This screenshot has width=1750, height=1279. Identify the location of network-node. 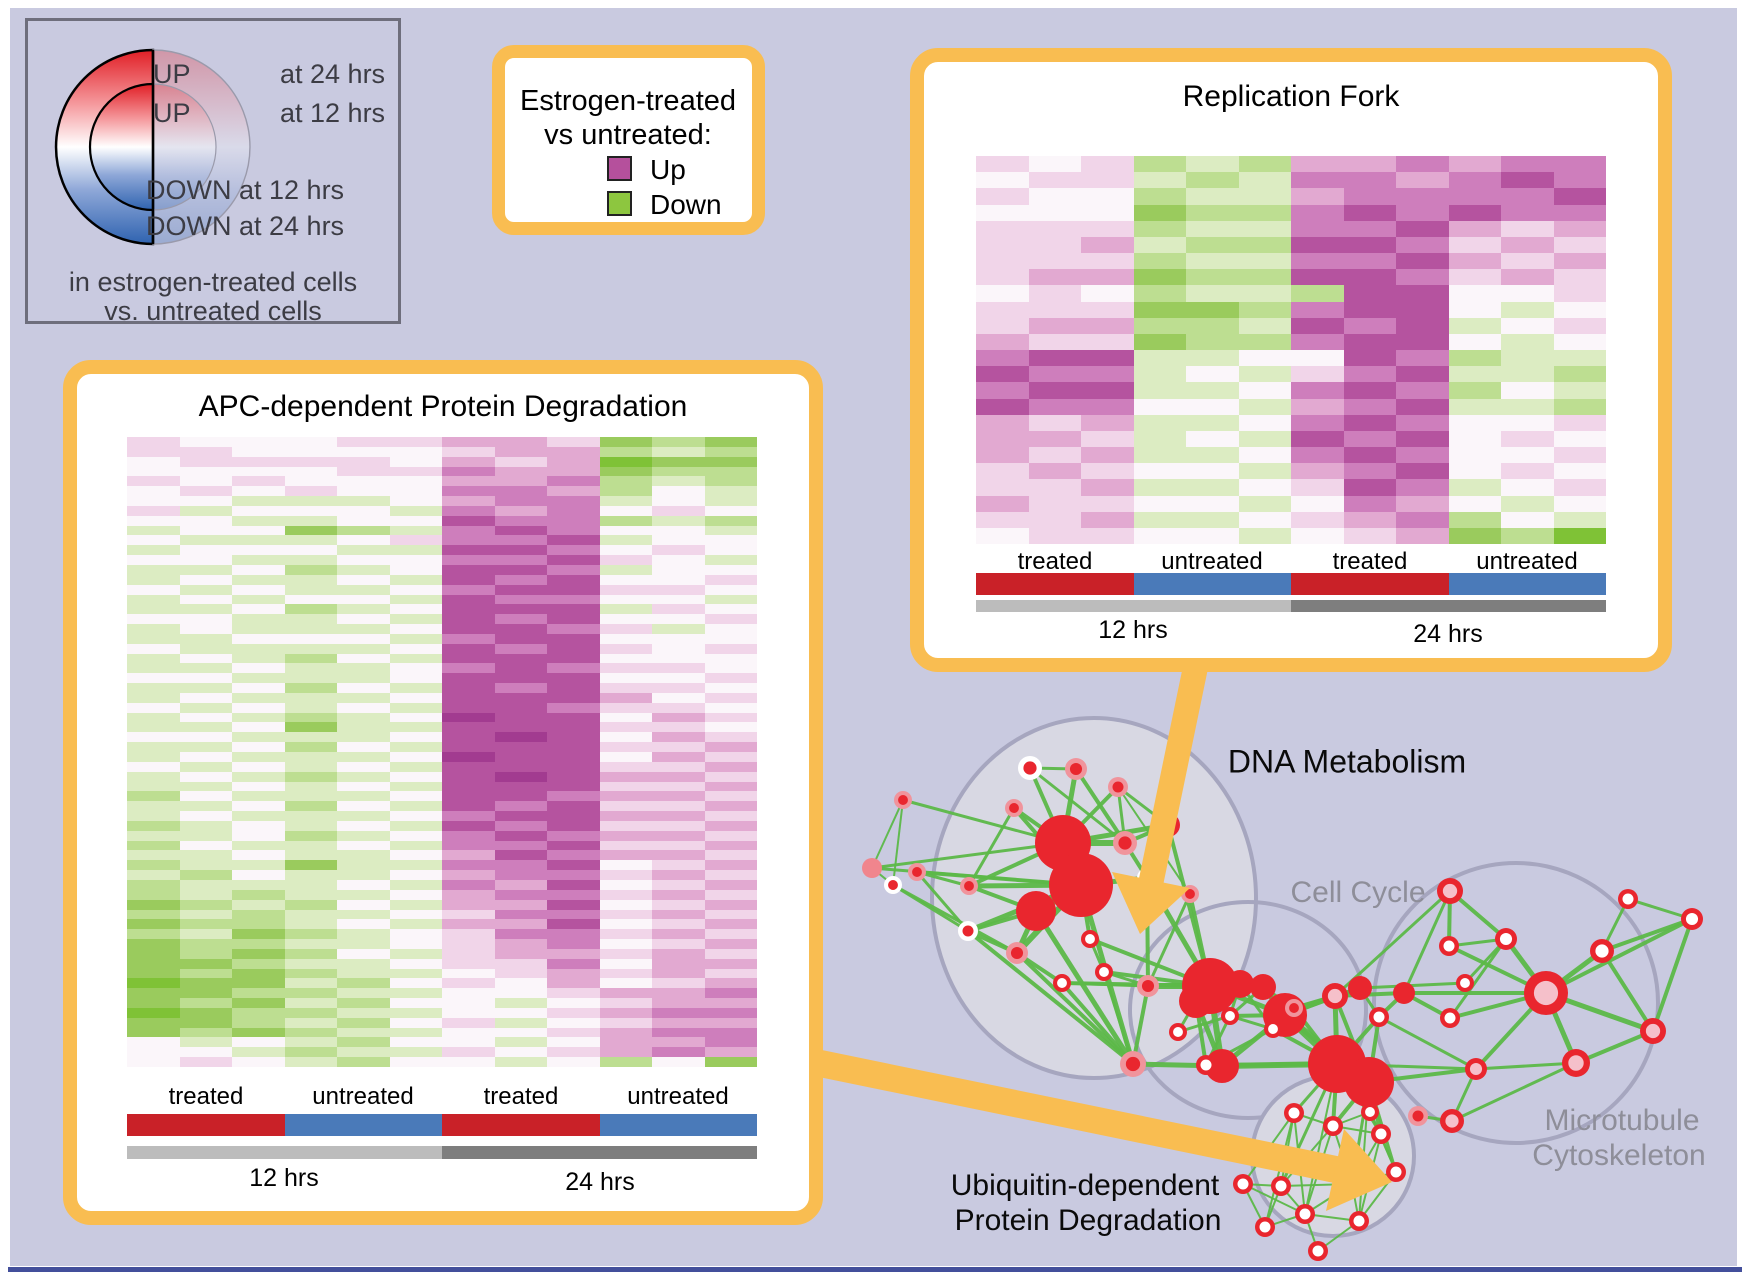
(1036, 911).